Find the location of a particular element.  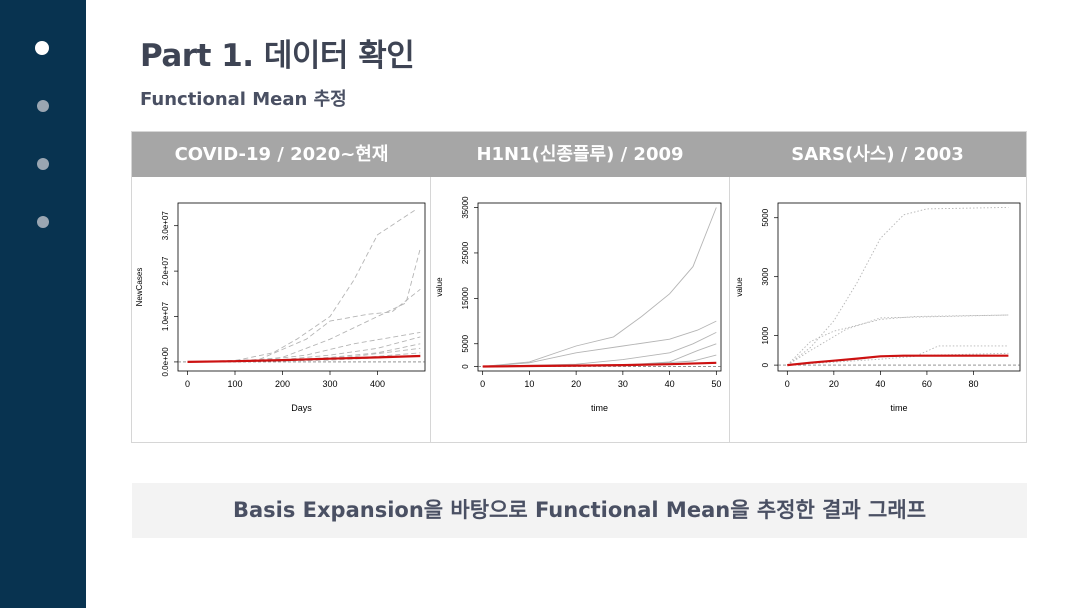

y-tick-label: 25000 is located at coordinates (465, 252).